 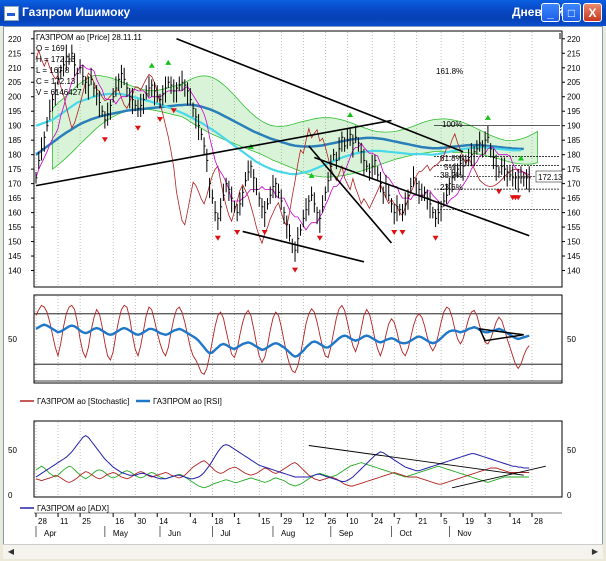 What do you see at coordinates (445, 521) in the screenshot?
I see `x-day-label: 5` at bounding box center [445, 521].